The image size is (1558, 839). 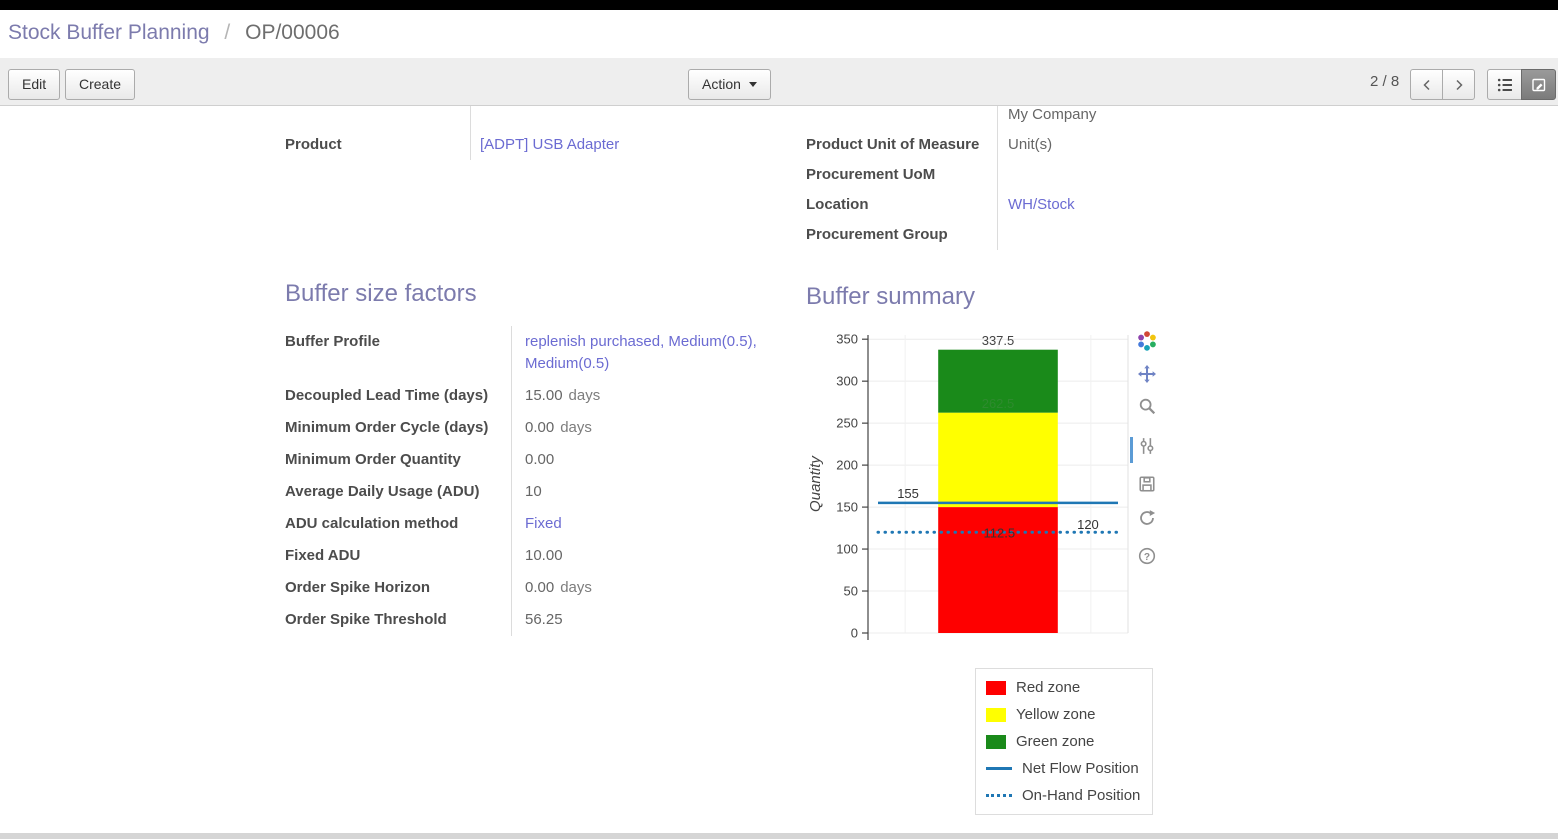 I want to click on field-label-procurement-group: Procurement Group, so click(x=877, y=234).